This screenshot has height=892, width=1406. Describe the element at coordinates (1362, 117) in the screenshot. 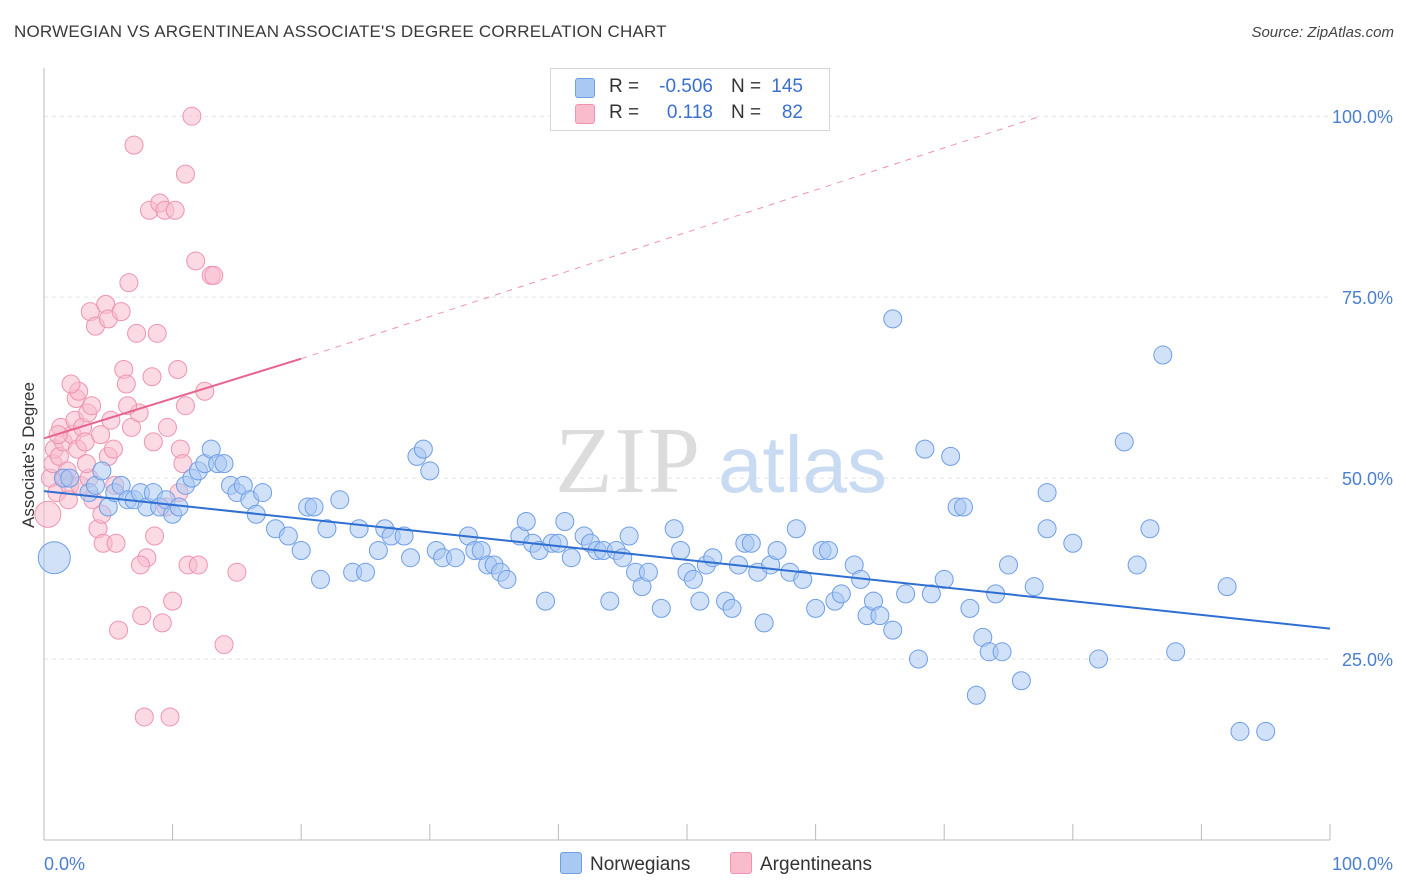

I see `y-tick-label: 100.0%` at that location.